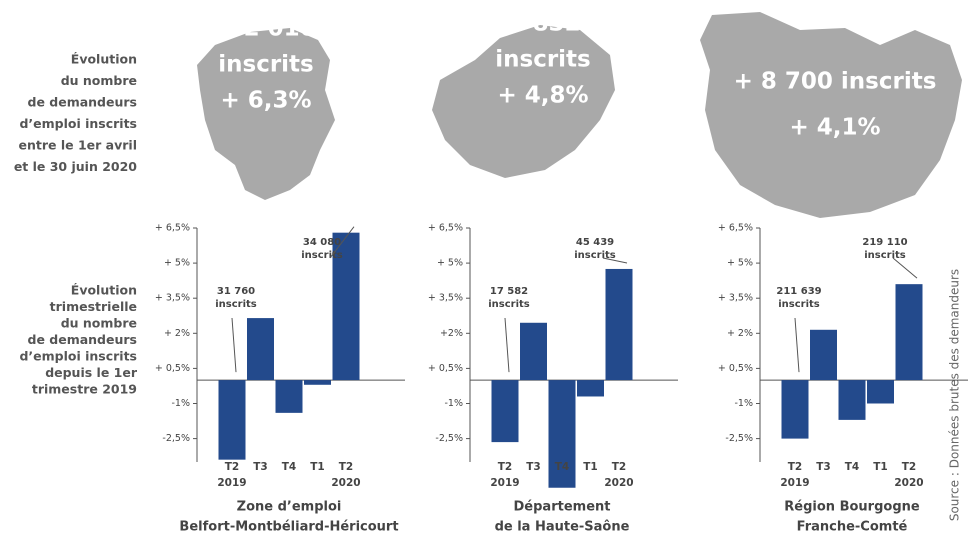 The height and width of the screenshot is (539, 972). Describe the element at coordinates (451, 333) in the screenshot. I see `y-tick-label: +2%` at that location.